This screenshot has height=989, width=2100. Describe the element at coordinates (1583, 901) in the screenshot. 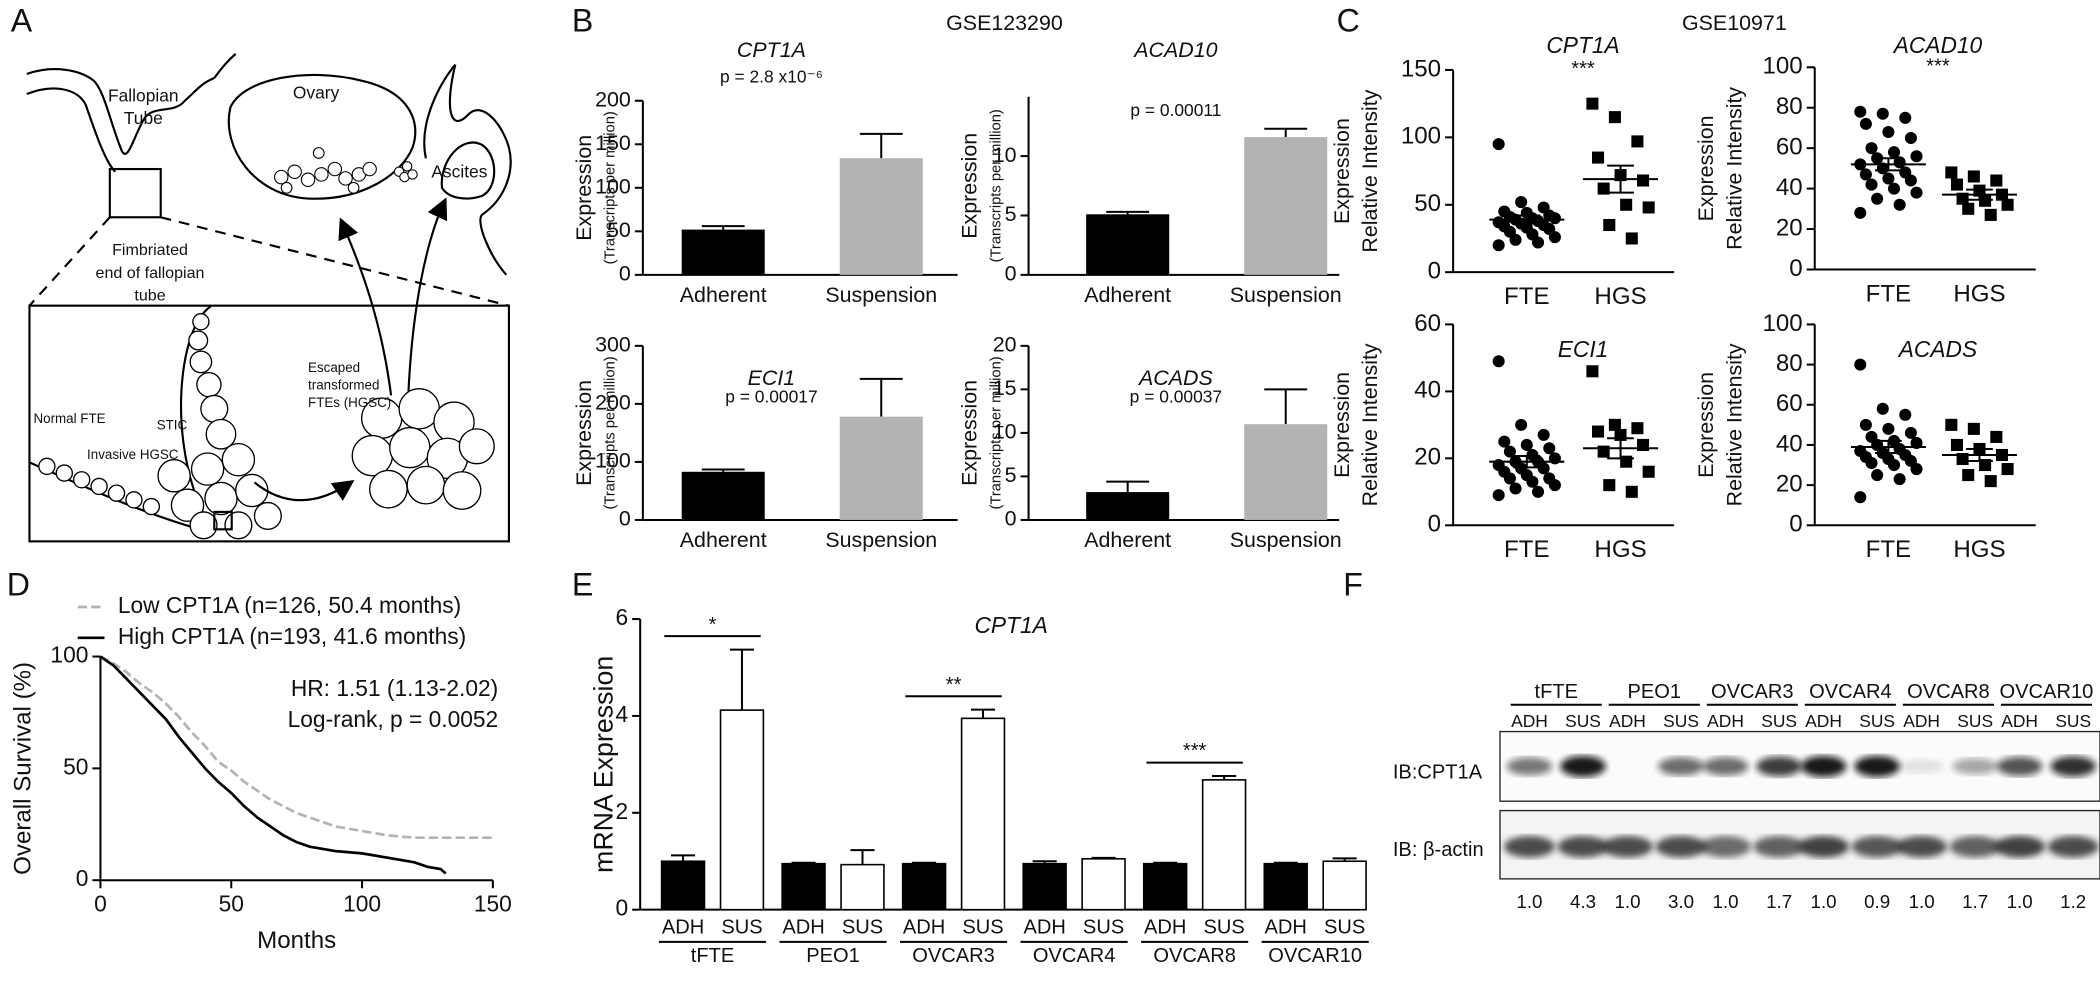

I see `band-ratio: 4.3` at that location.